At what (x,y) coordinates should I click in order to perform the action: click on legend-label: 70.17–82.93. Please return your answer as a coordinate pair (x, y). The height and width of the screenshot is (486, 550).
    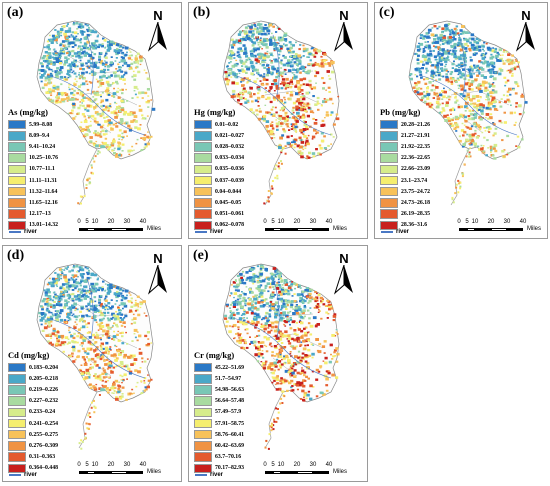
    Looking at the image, I should click on (229, 468).